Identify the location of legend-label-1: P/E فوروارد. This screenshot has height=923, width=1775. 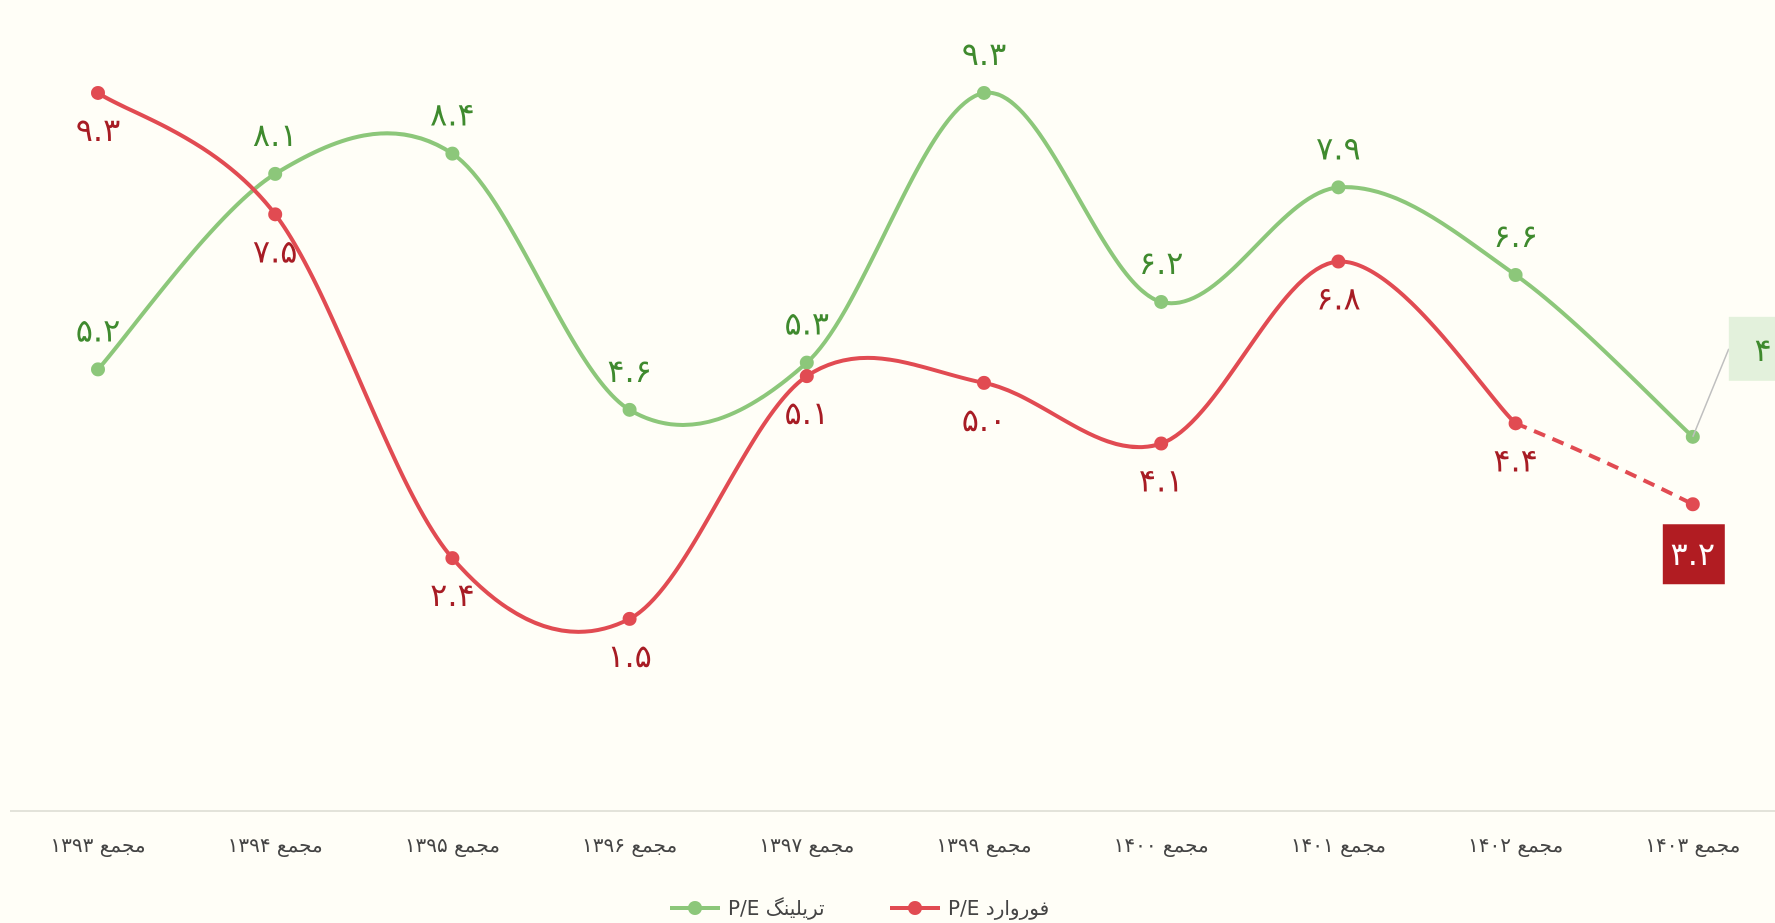
(998, 908).